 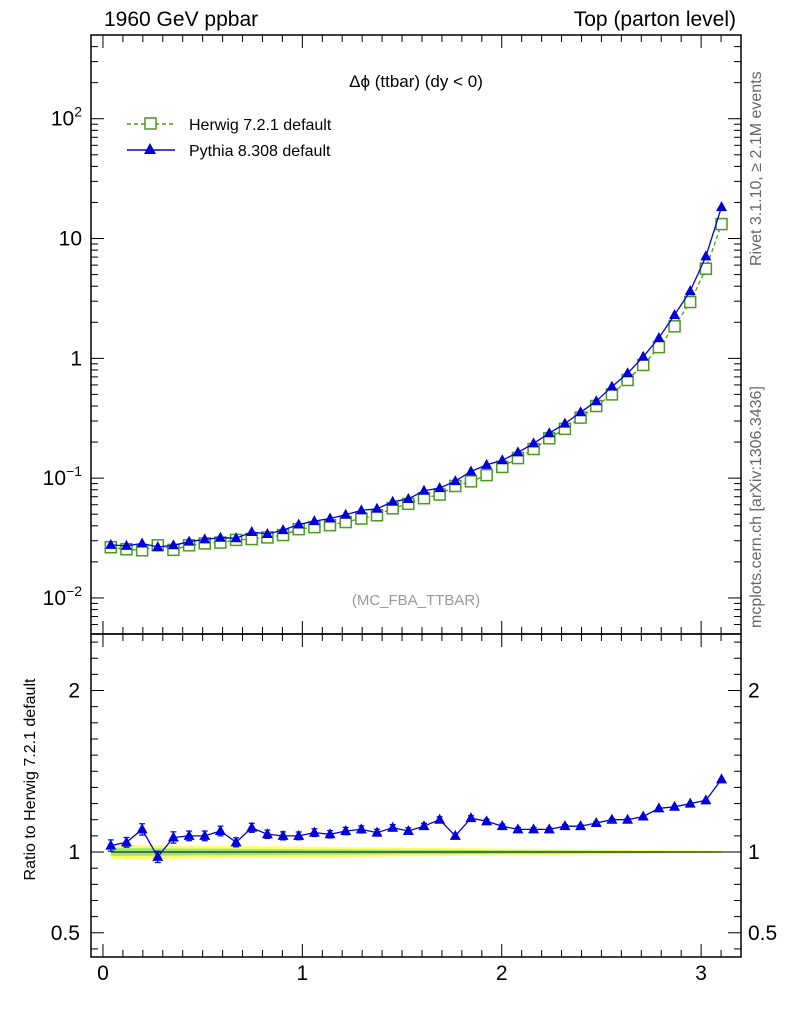 What do you see at coordinates (150, 148) in the screenshot?
I see `legend-pythia-marker` at bounding box center [150, 148].